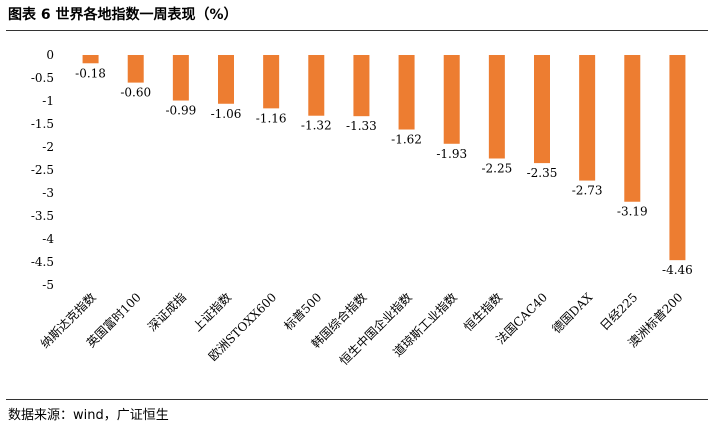  What do you see at coordinates (42, 216) in the screenshot?
I see `y-tick-label: -3.5` at bounding box center [42, 216].